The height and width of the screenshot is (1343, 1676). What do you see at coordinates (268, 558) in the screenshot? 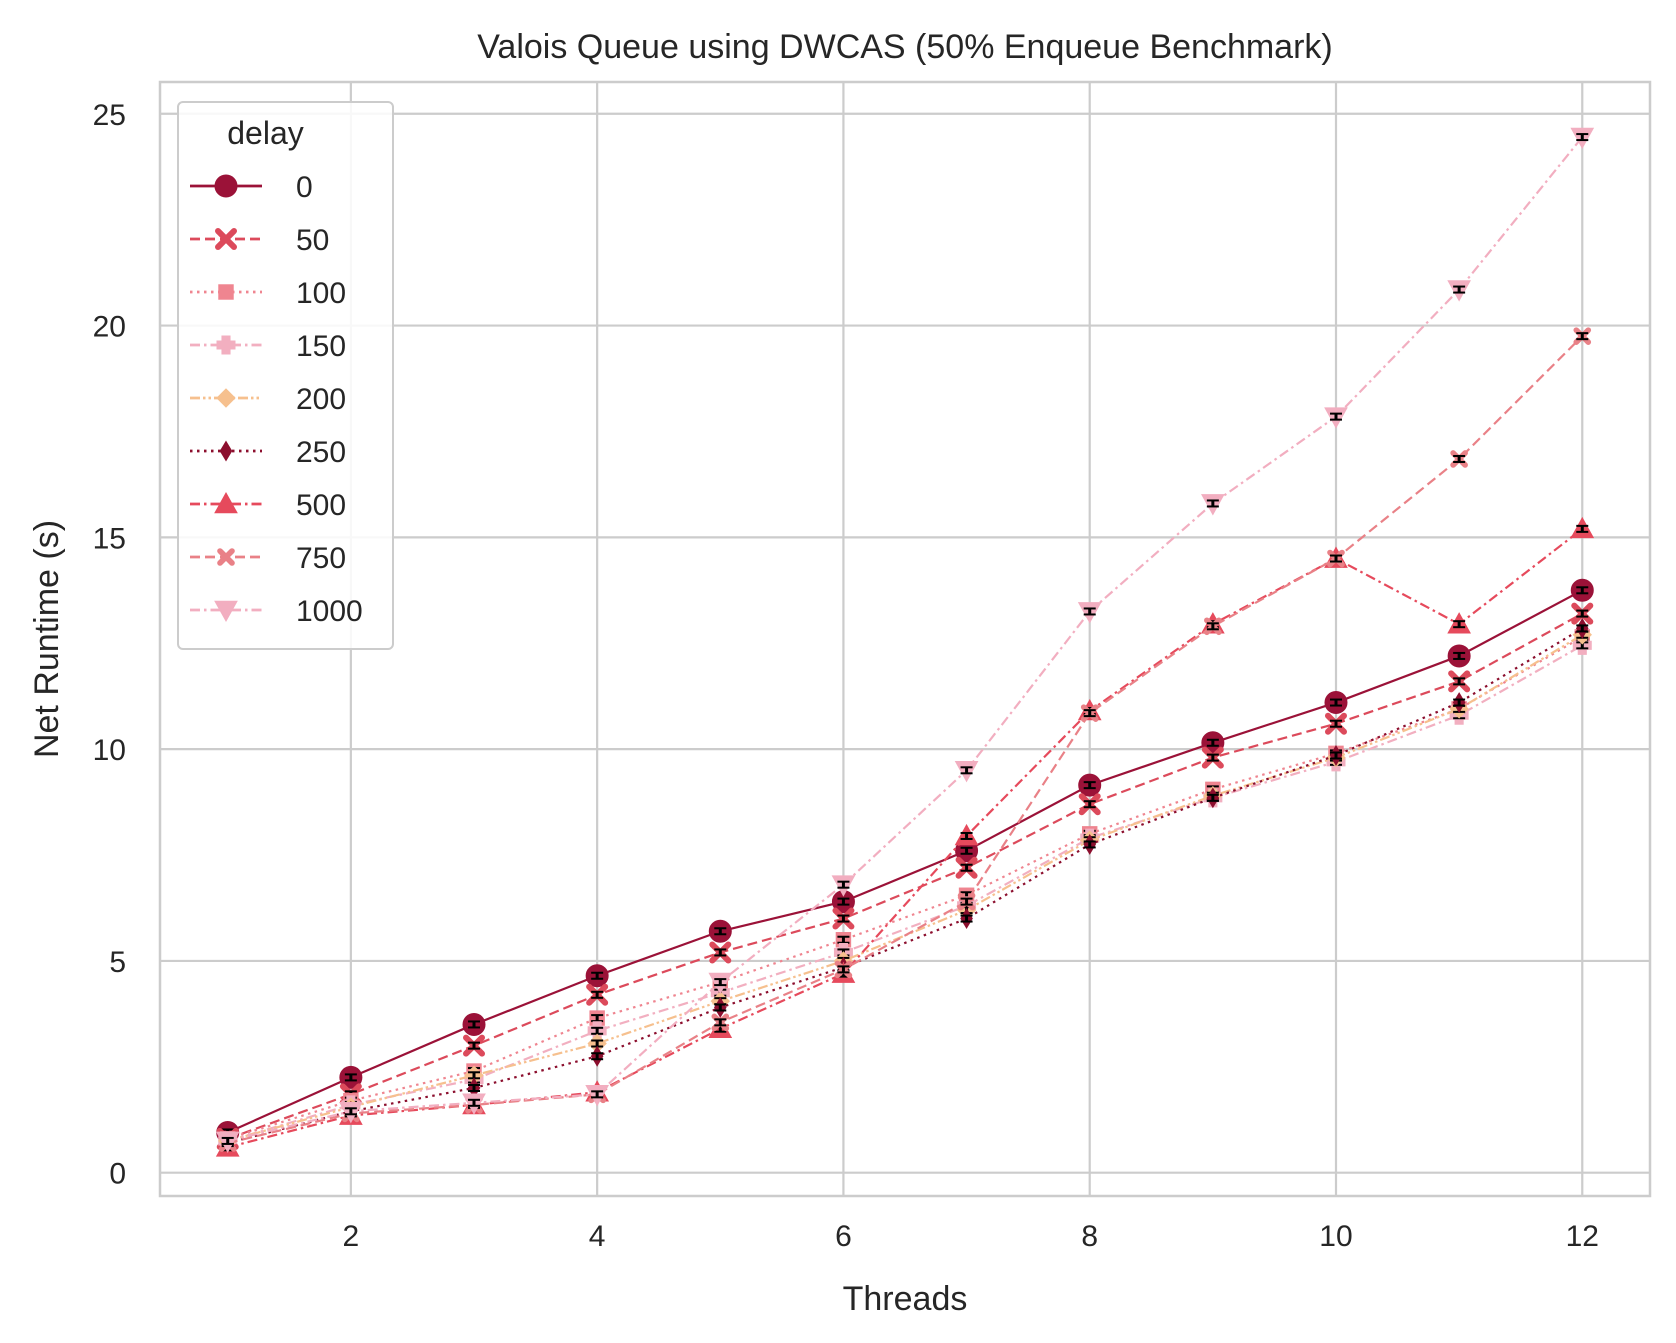
I see `legend-item-750: 750` at bounding box center [268, 558].